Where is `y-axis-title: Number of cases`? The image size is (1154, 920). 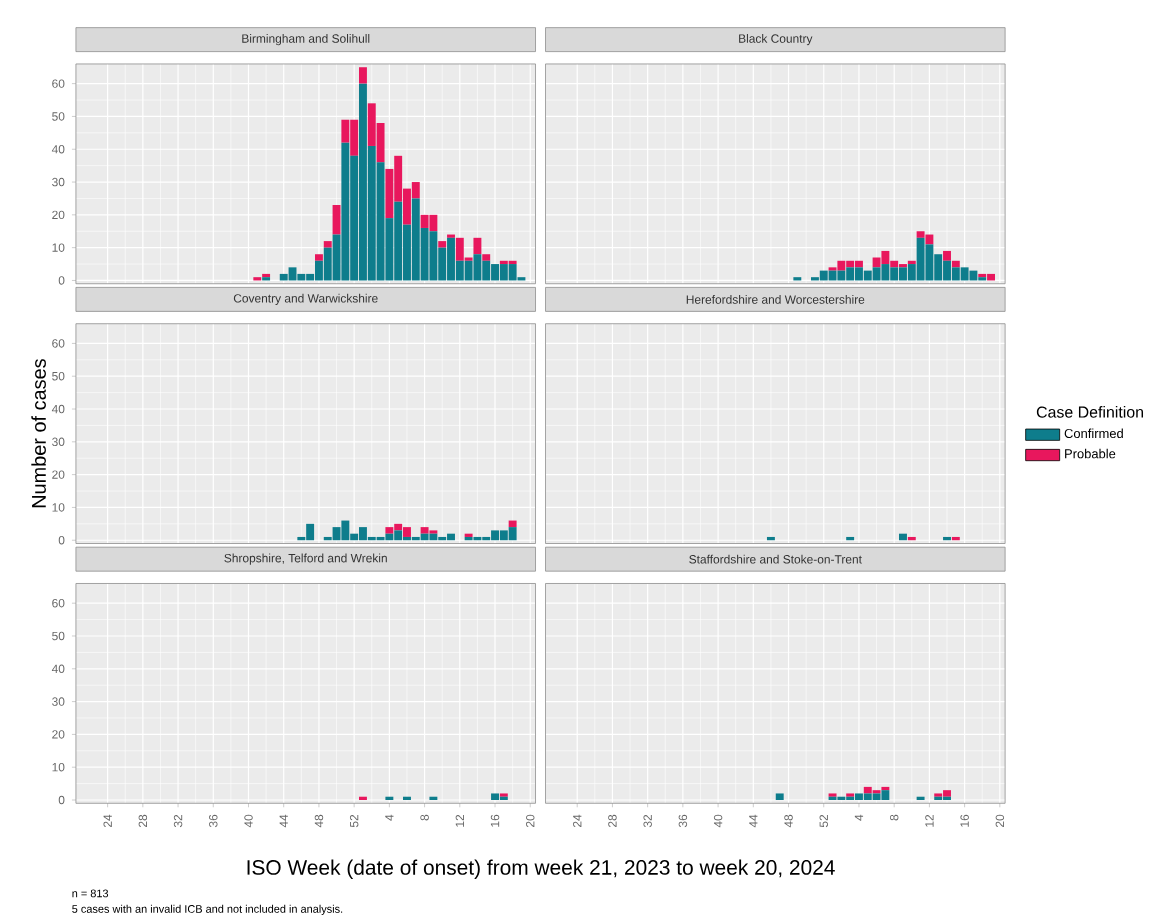 y-axis-title: Number of cases is located at coordinates (38, 433).